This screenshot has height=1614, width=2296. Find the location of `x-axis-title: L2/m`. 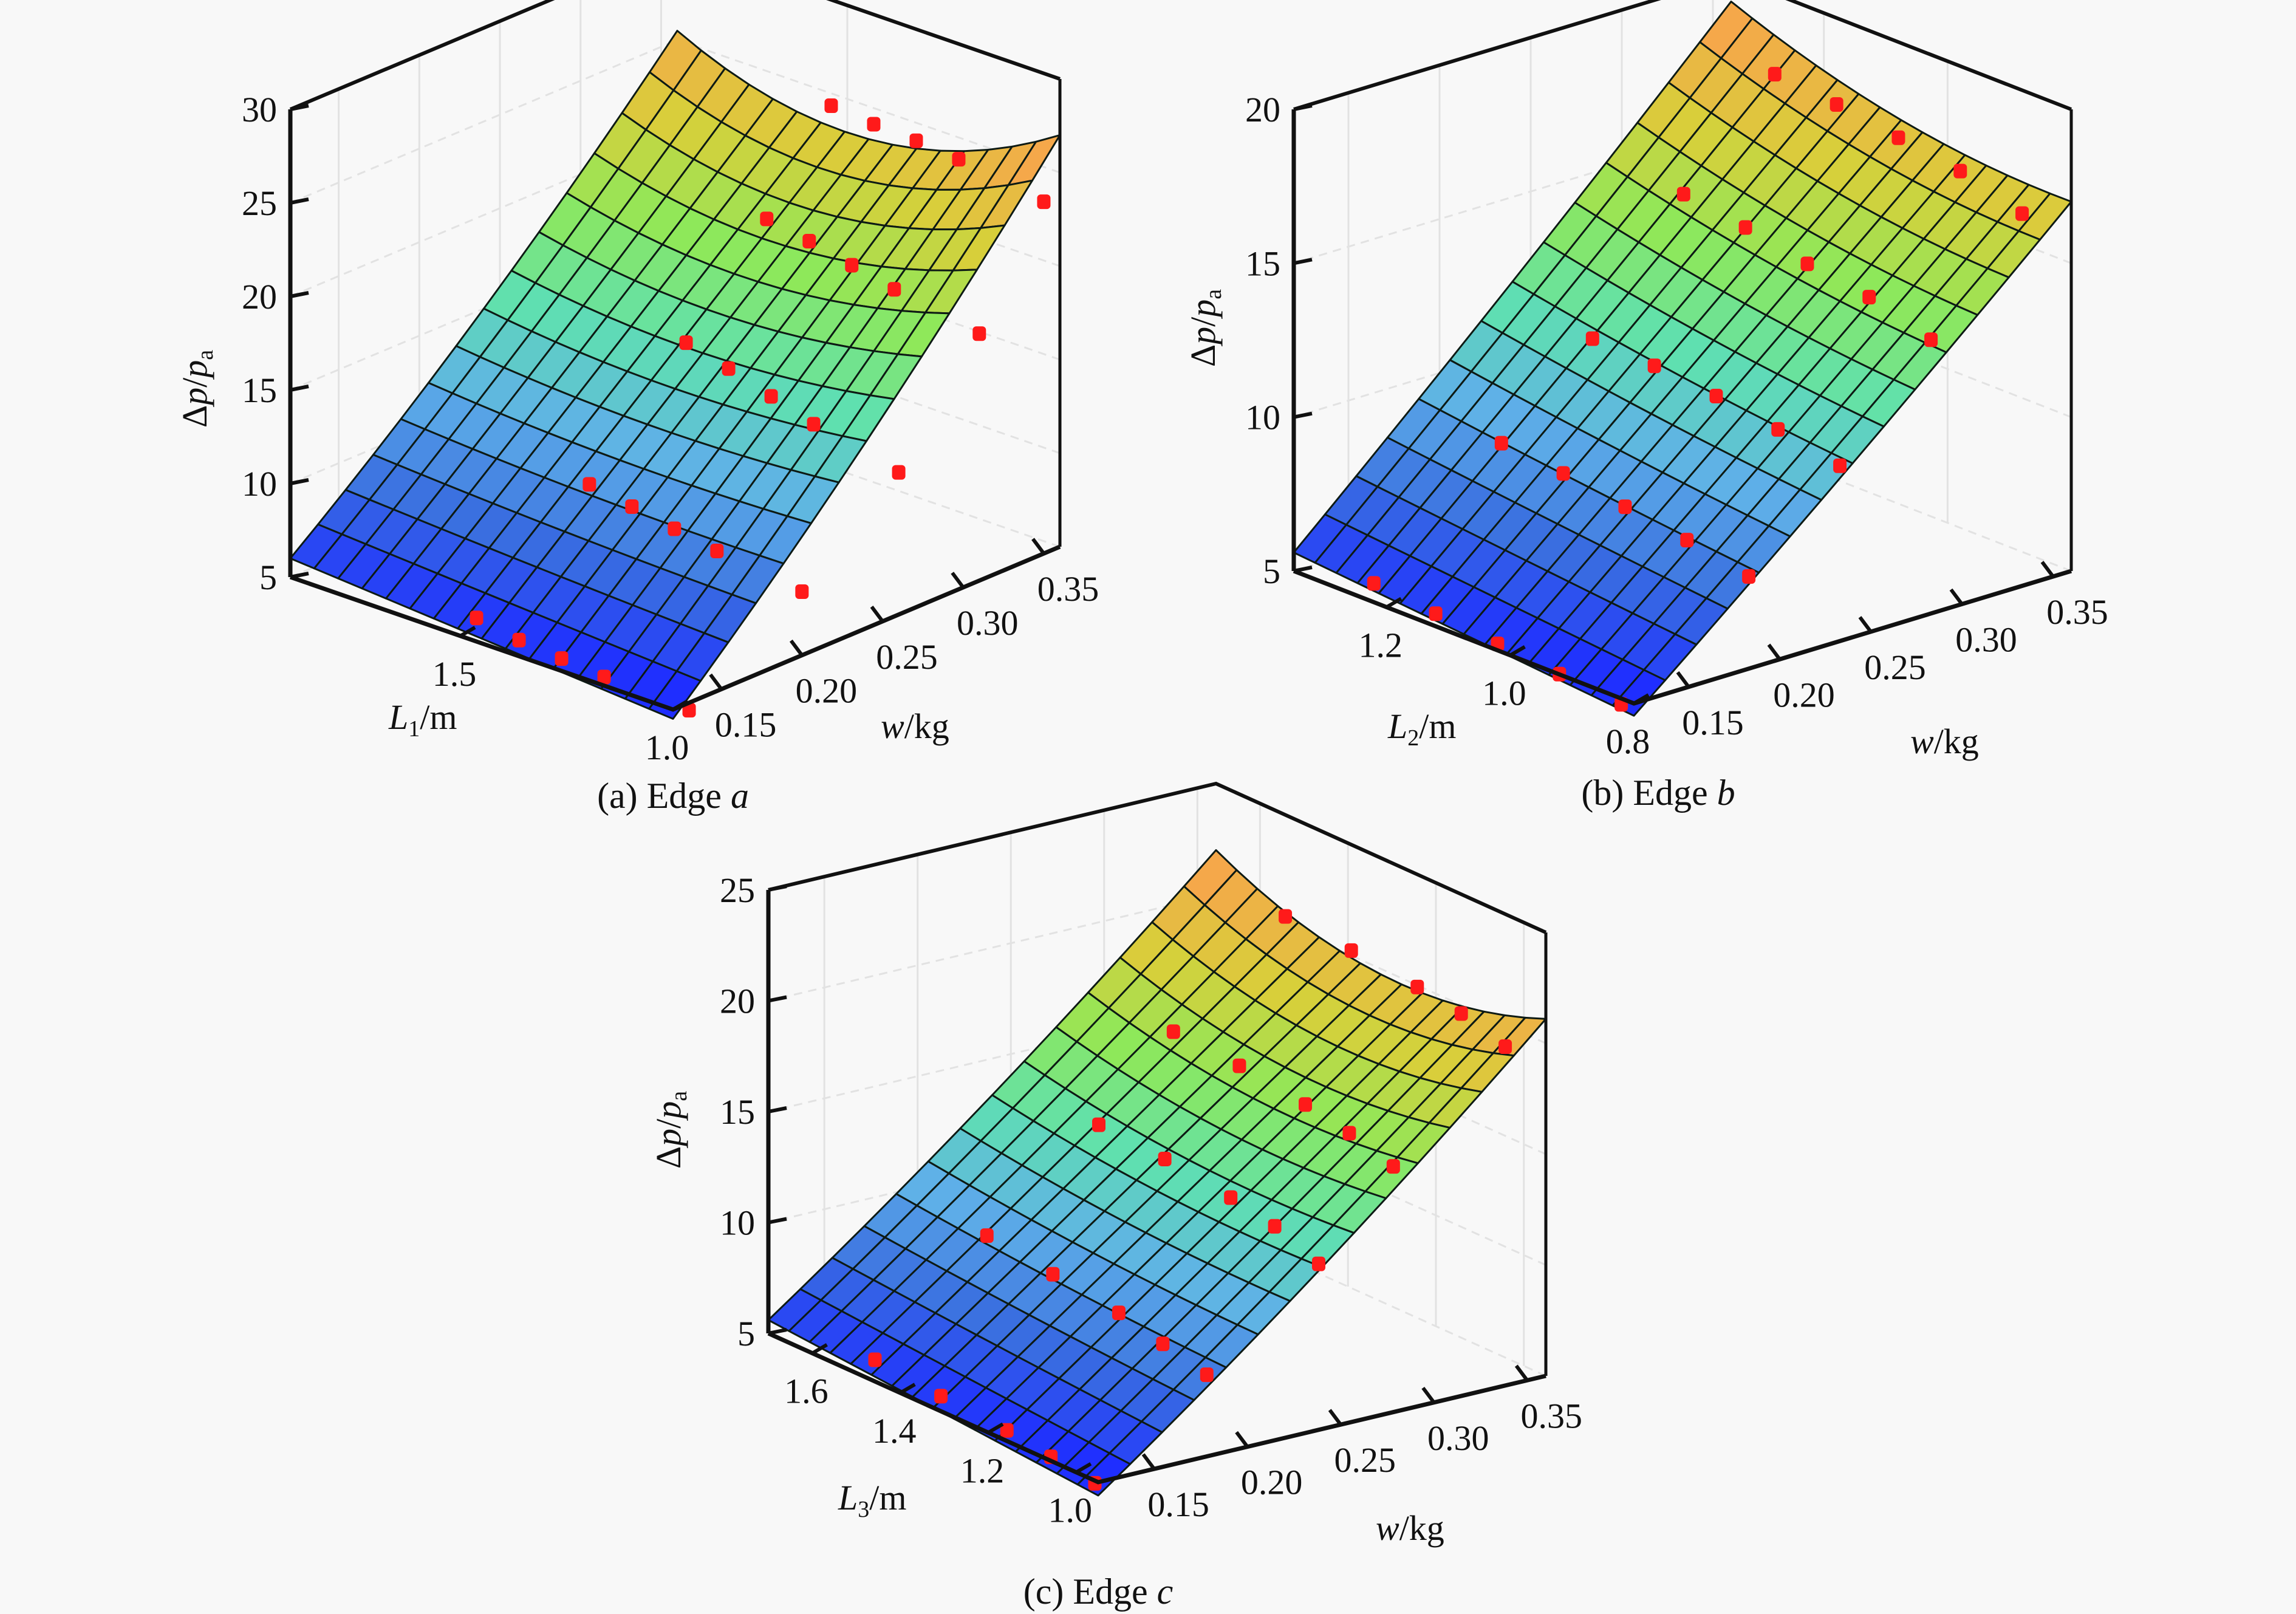

x-axis-title: L2/m is located at coordinates (1422, 729).